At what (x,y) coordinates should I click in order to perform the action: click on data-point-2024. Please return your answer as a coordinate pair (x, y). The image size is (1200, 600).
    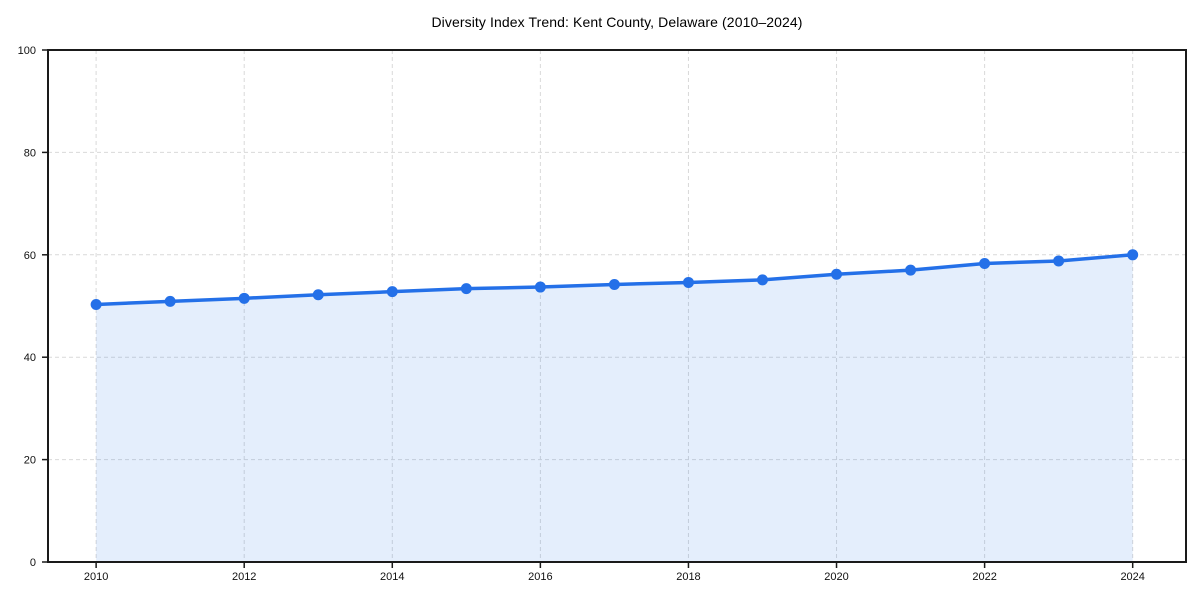
    Looking at the image, I should click on (1133, 255).